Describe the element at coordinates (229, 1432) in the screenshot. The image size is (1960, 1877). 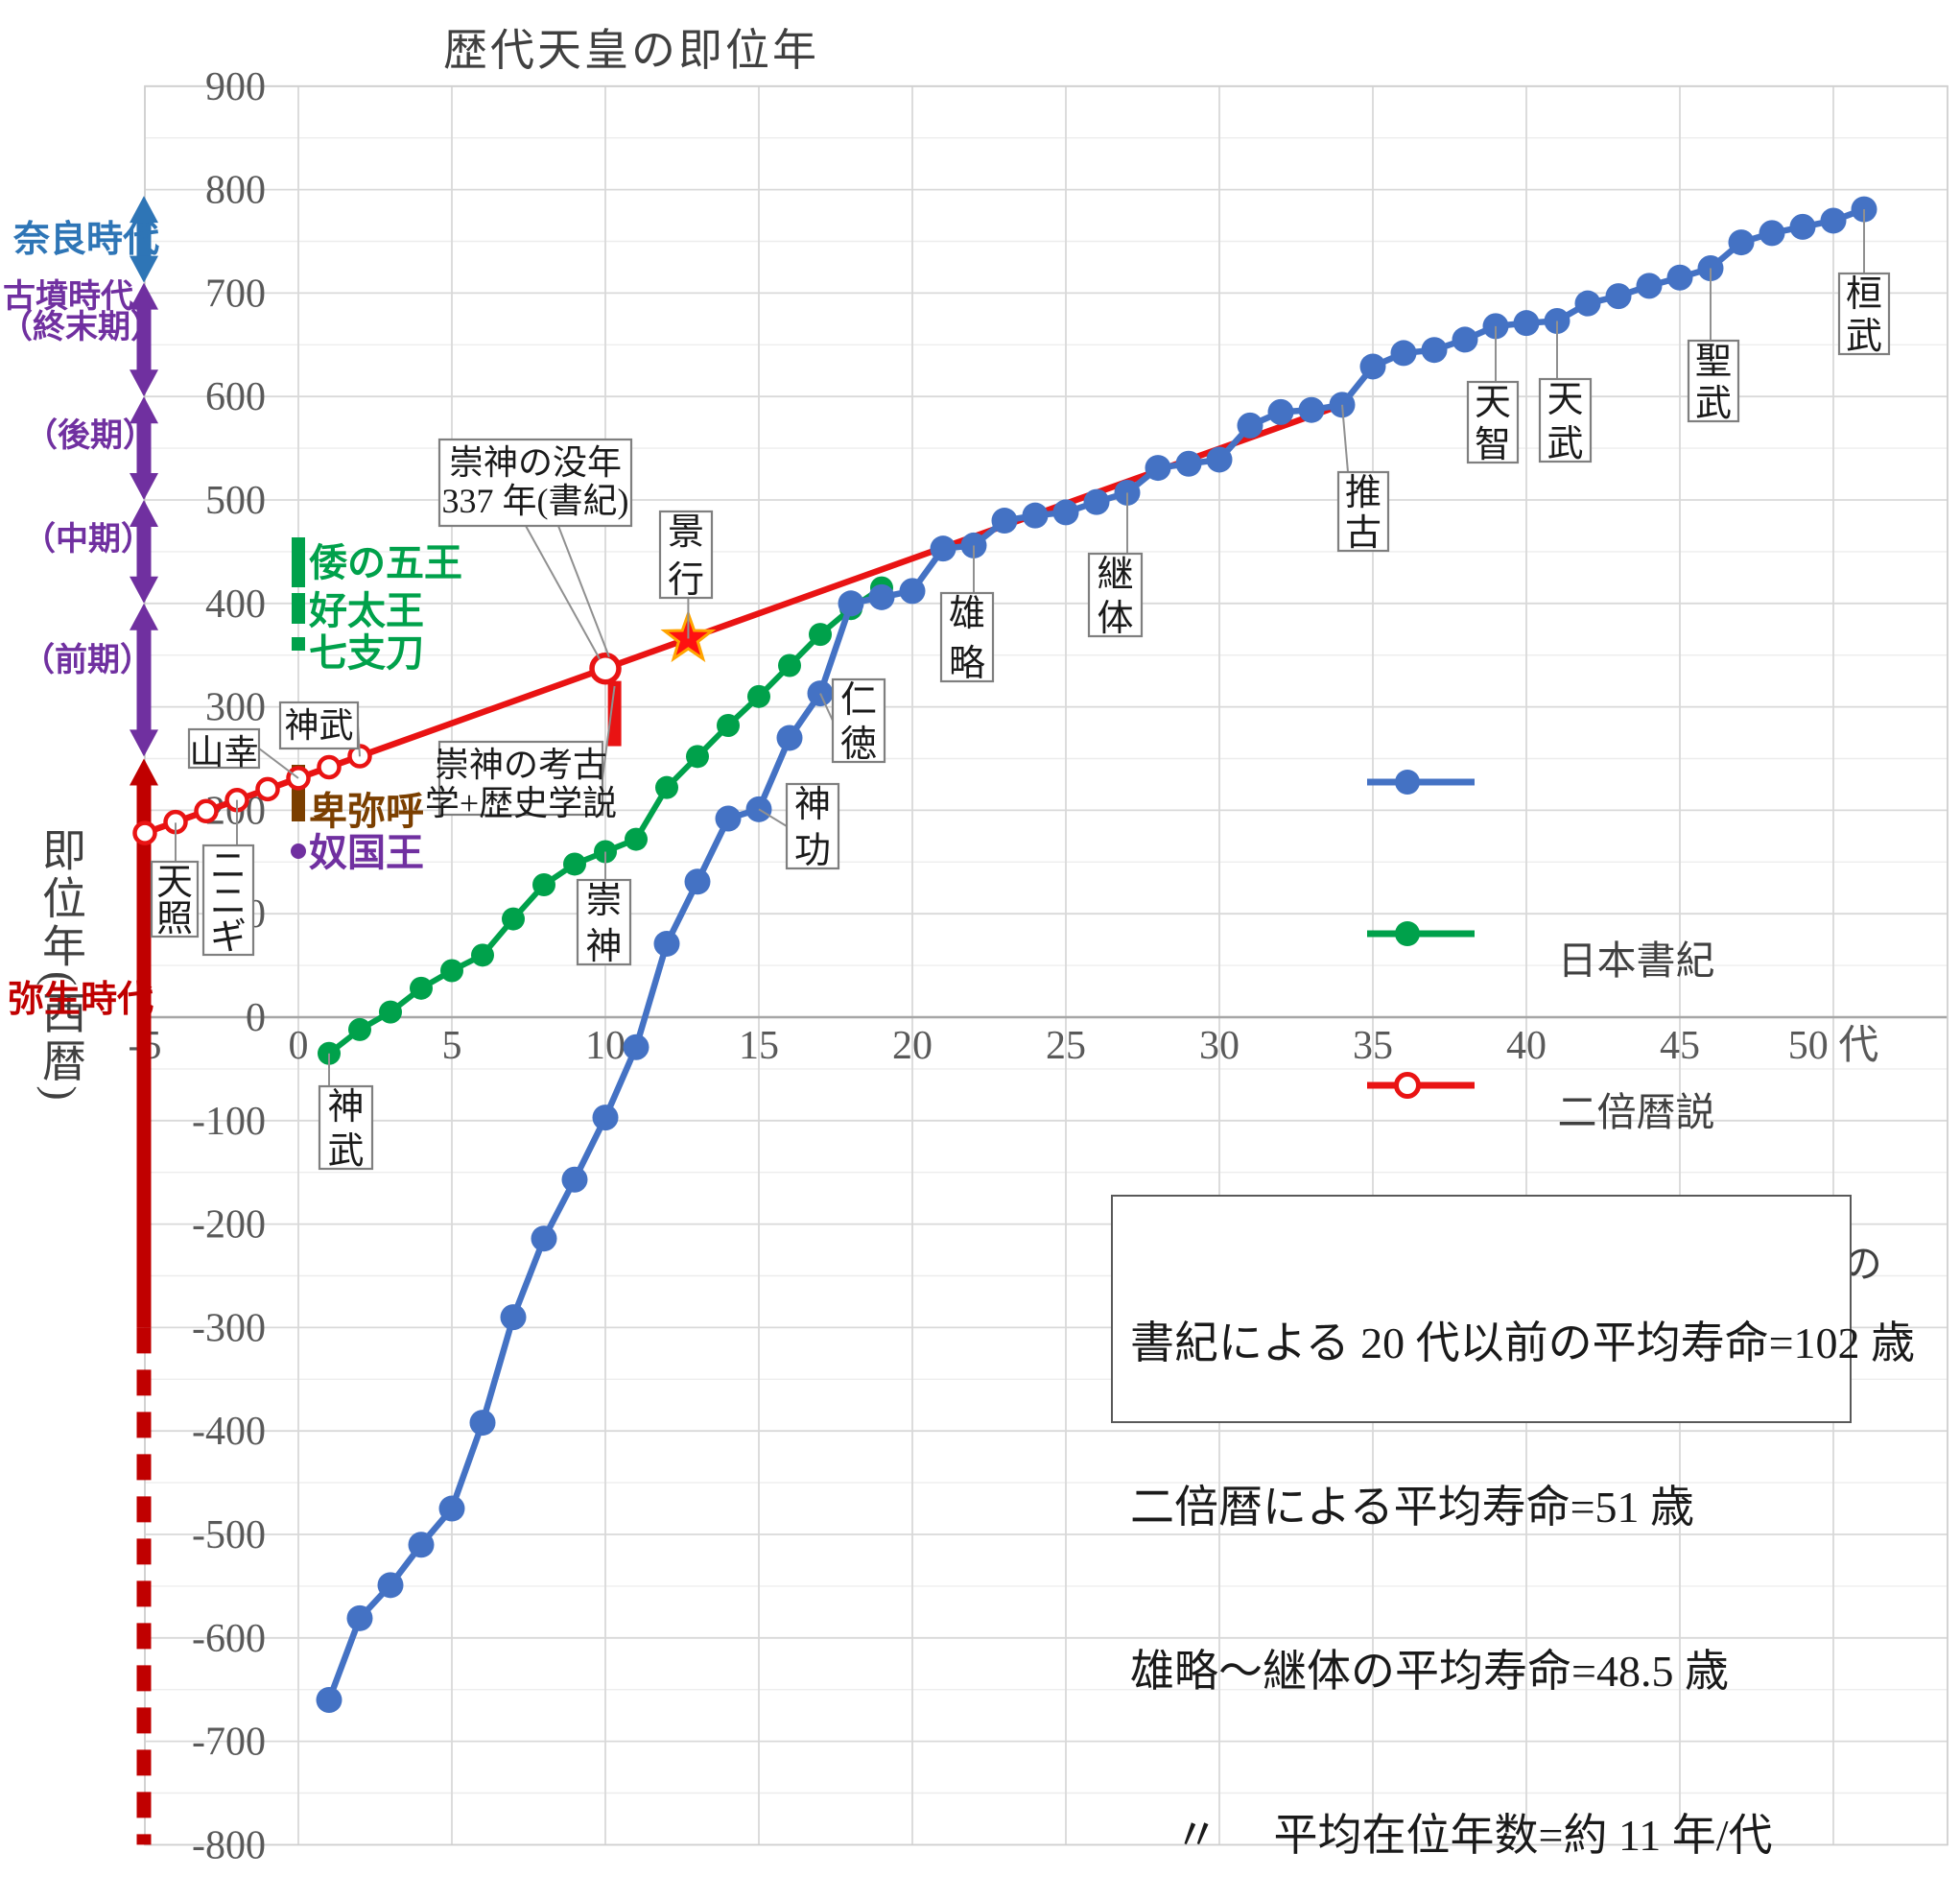
I see `y-tick-label: -400` at that location.